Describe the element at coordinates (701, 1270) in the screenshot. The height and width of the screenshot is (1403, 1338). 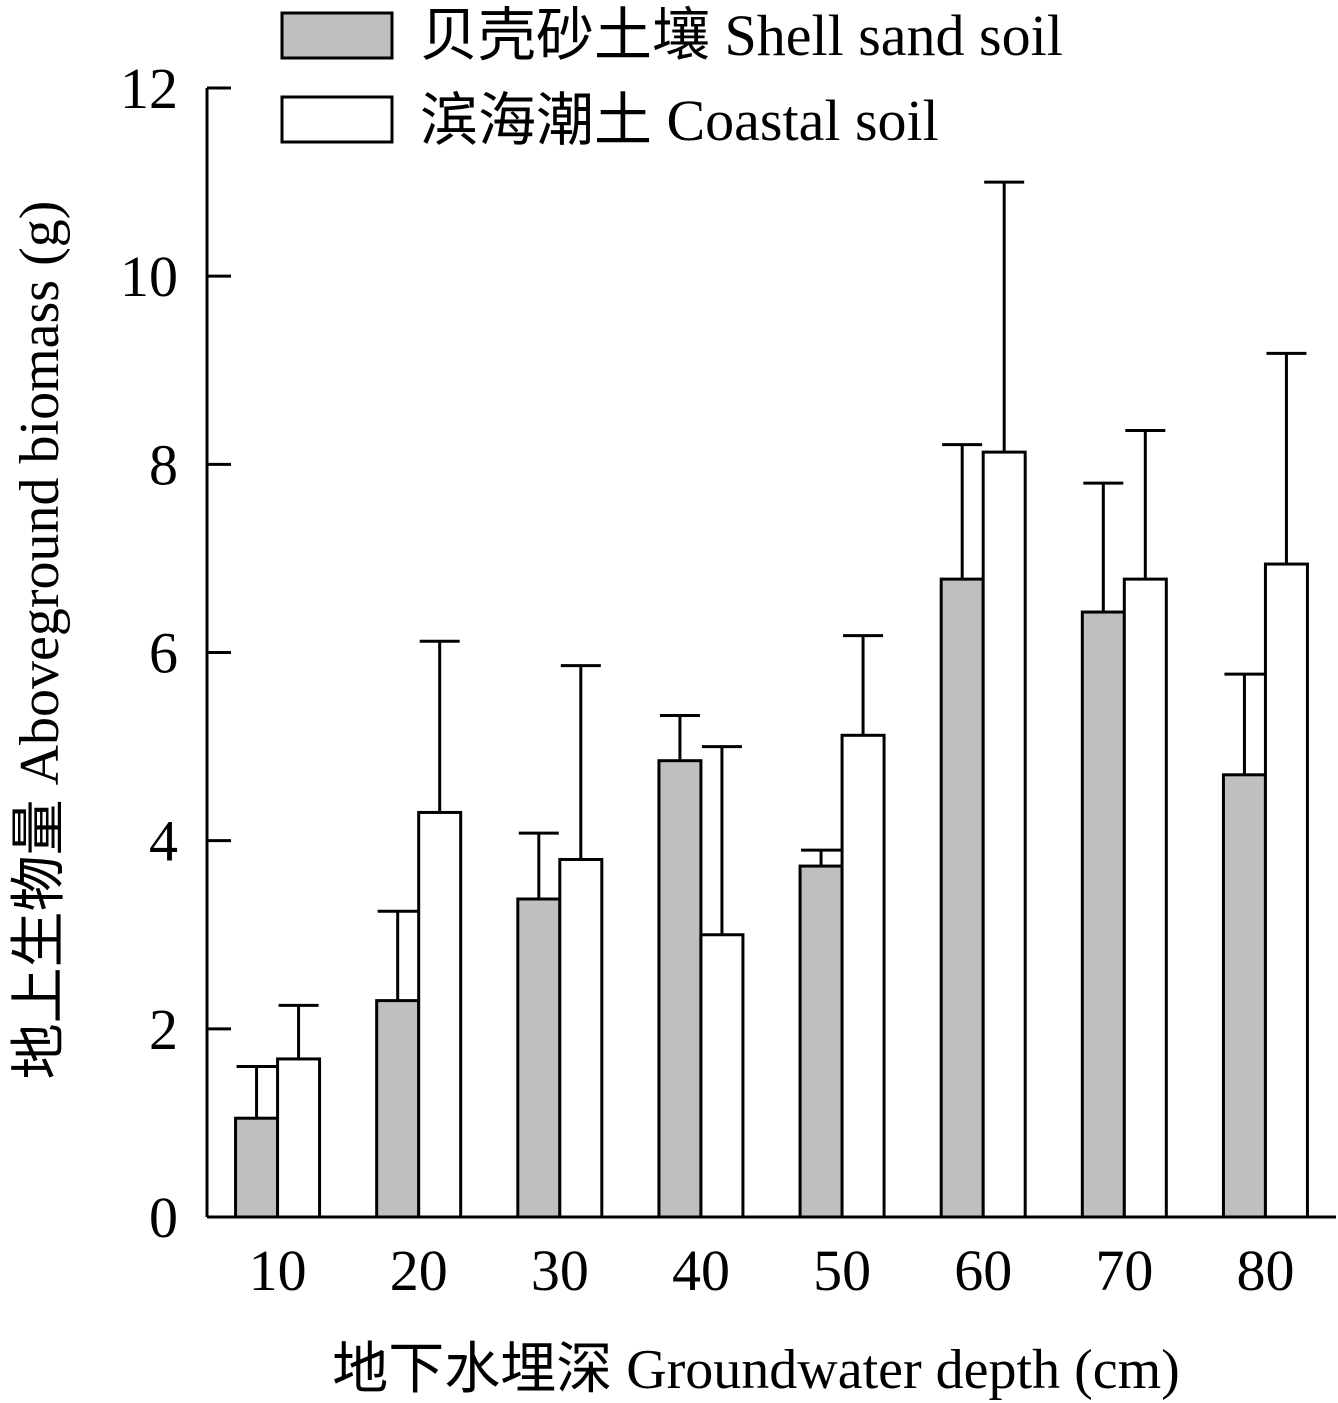
I see `x-tick-label-40: 40` at that location.